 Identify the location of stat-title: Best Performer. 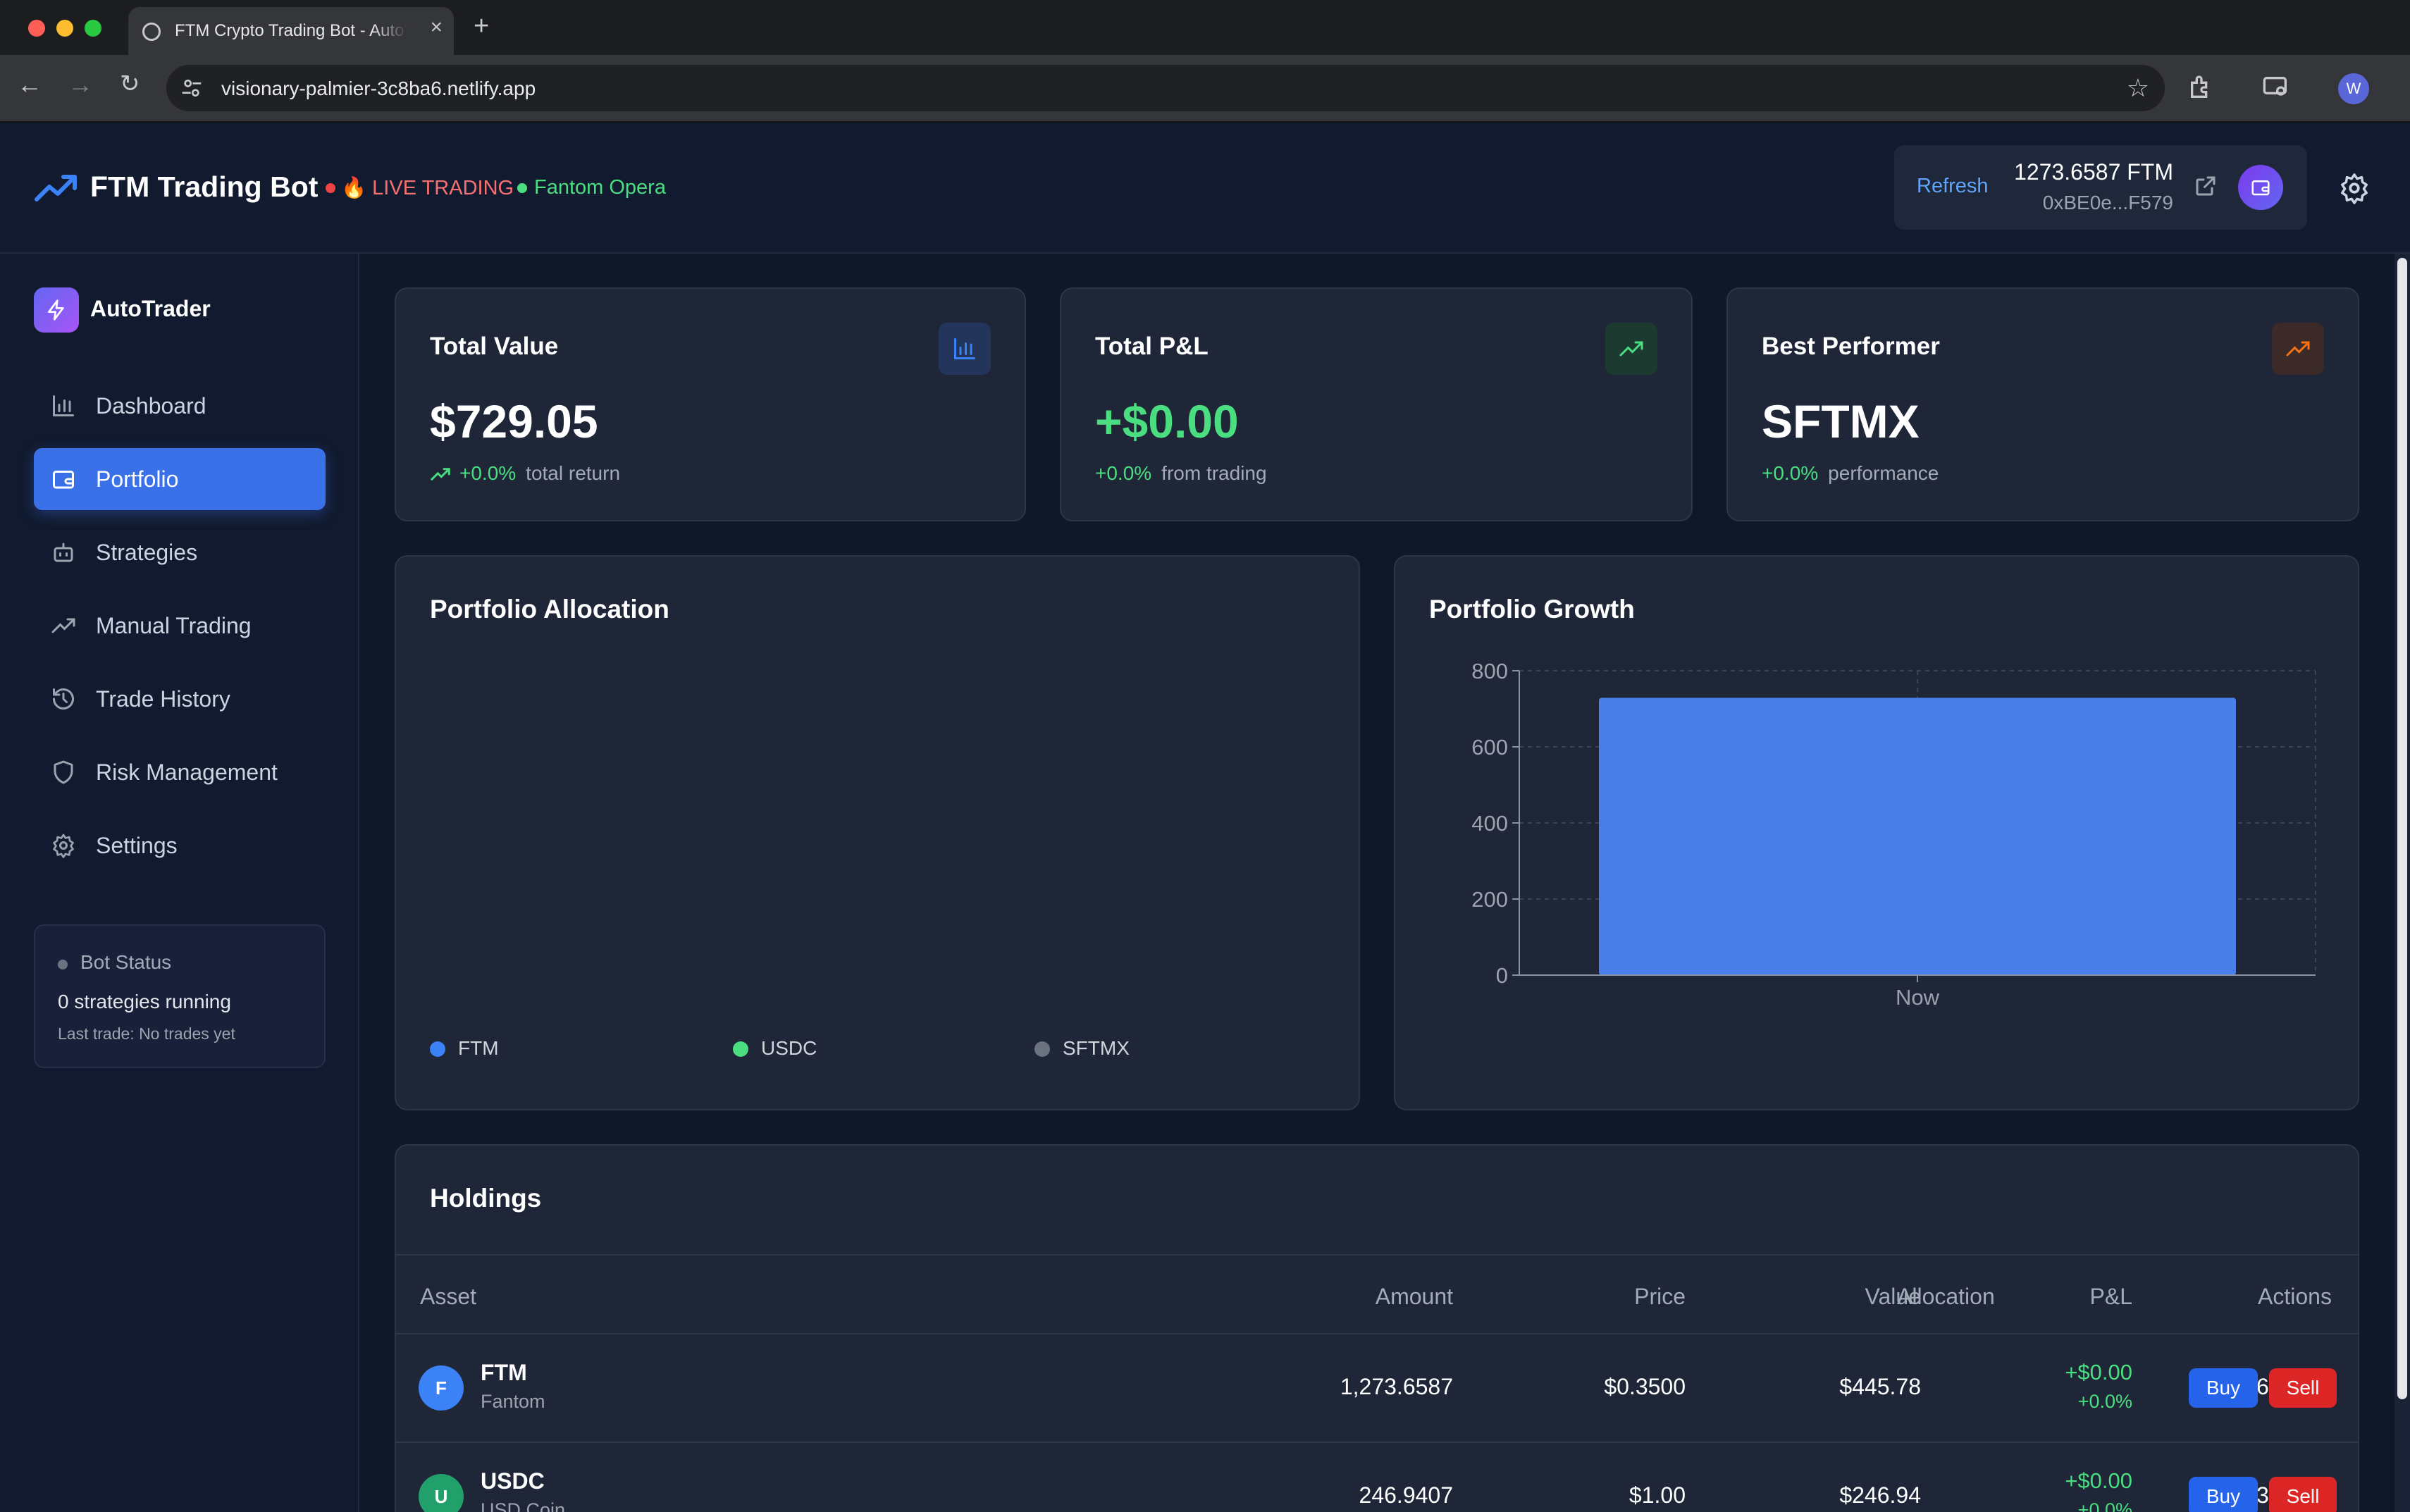
(1851, 346).